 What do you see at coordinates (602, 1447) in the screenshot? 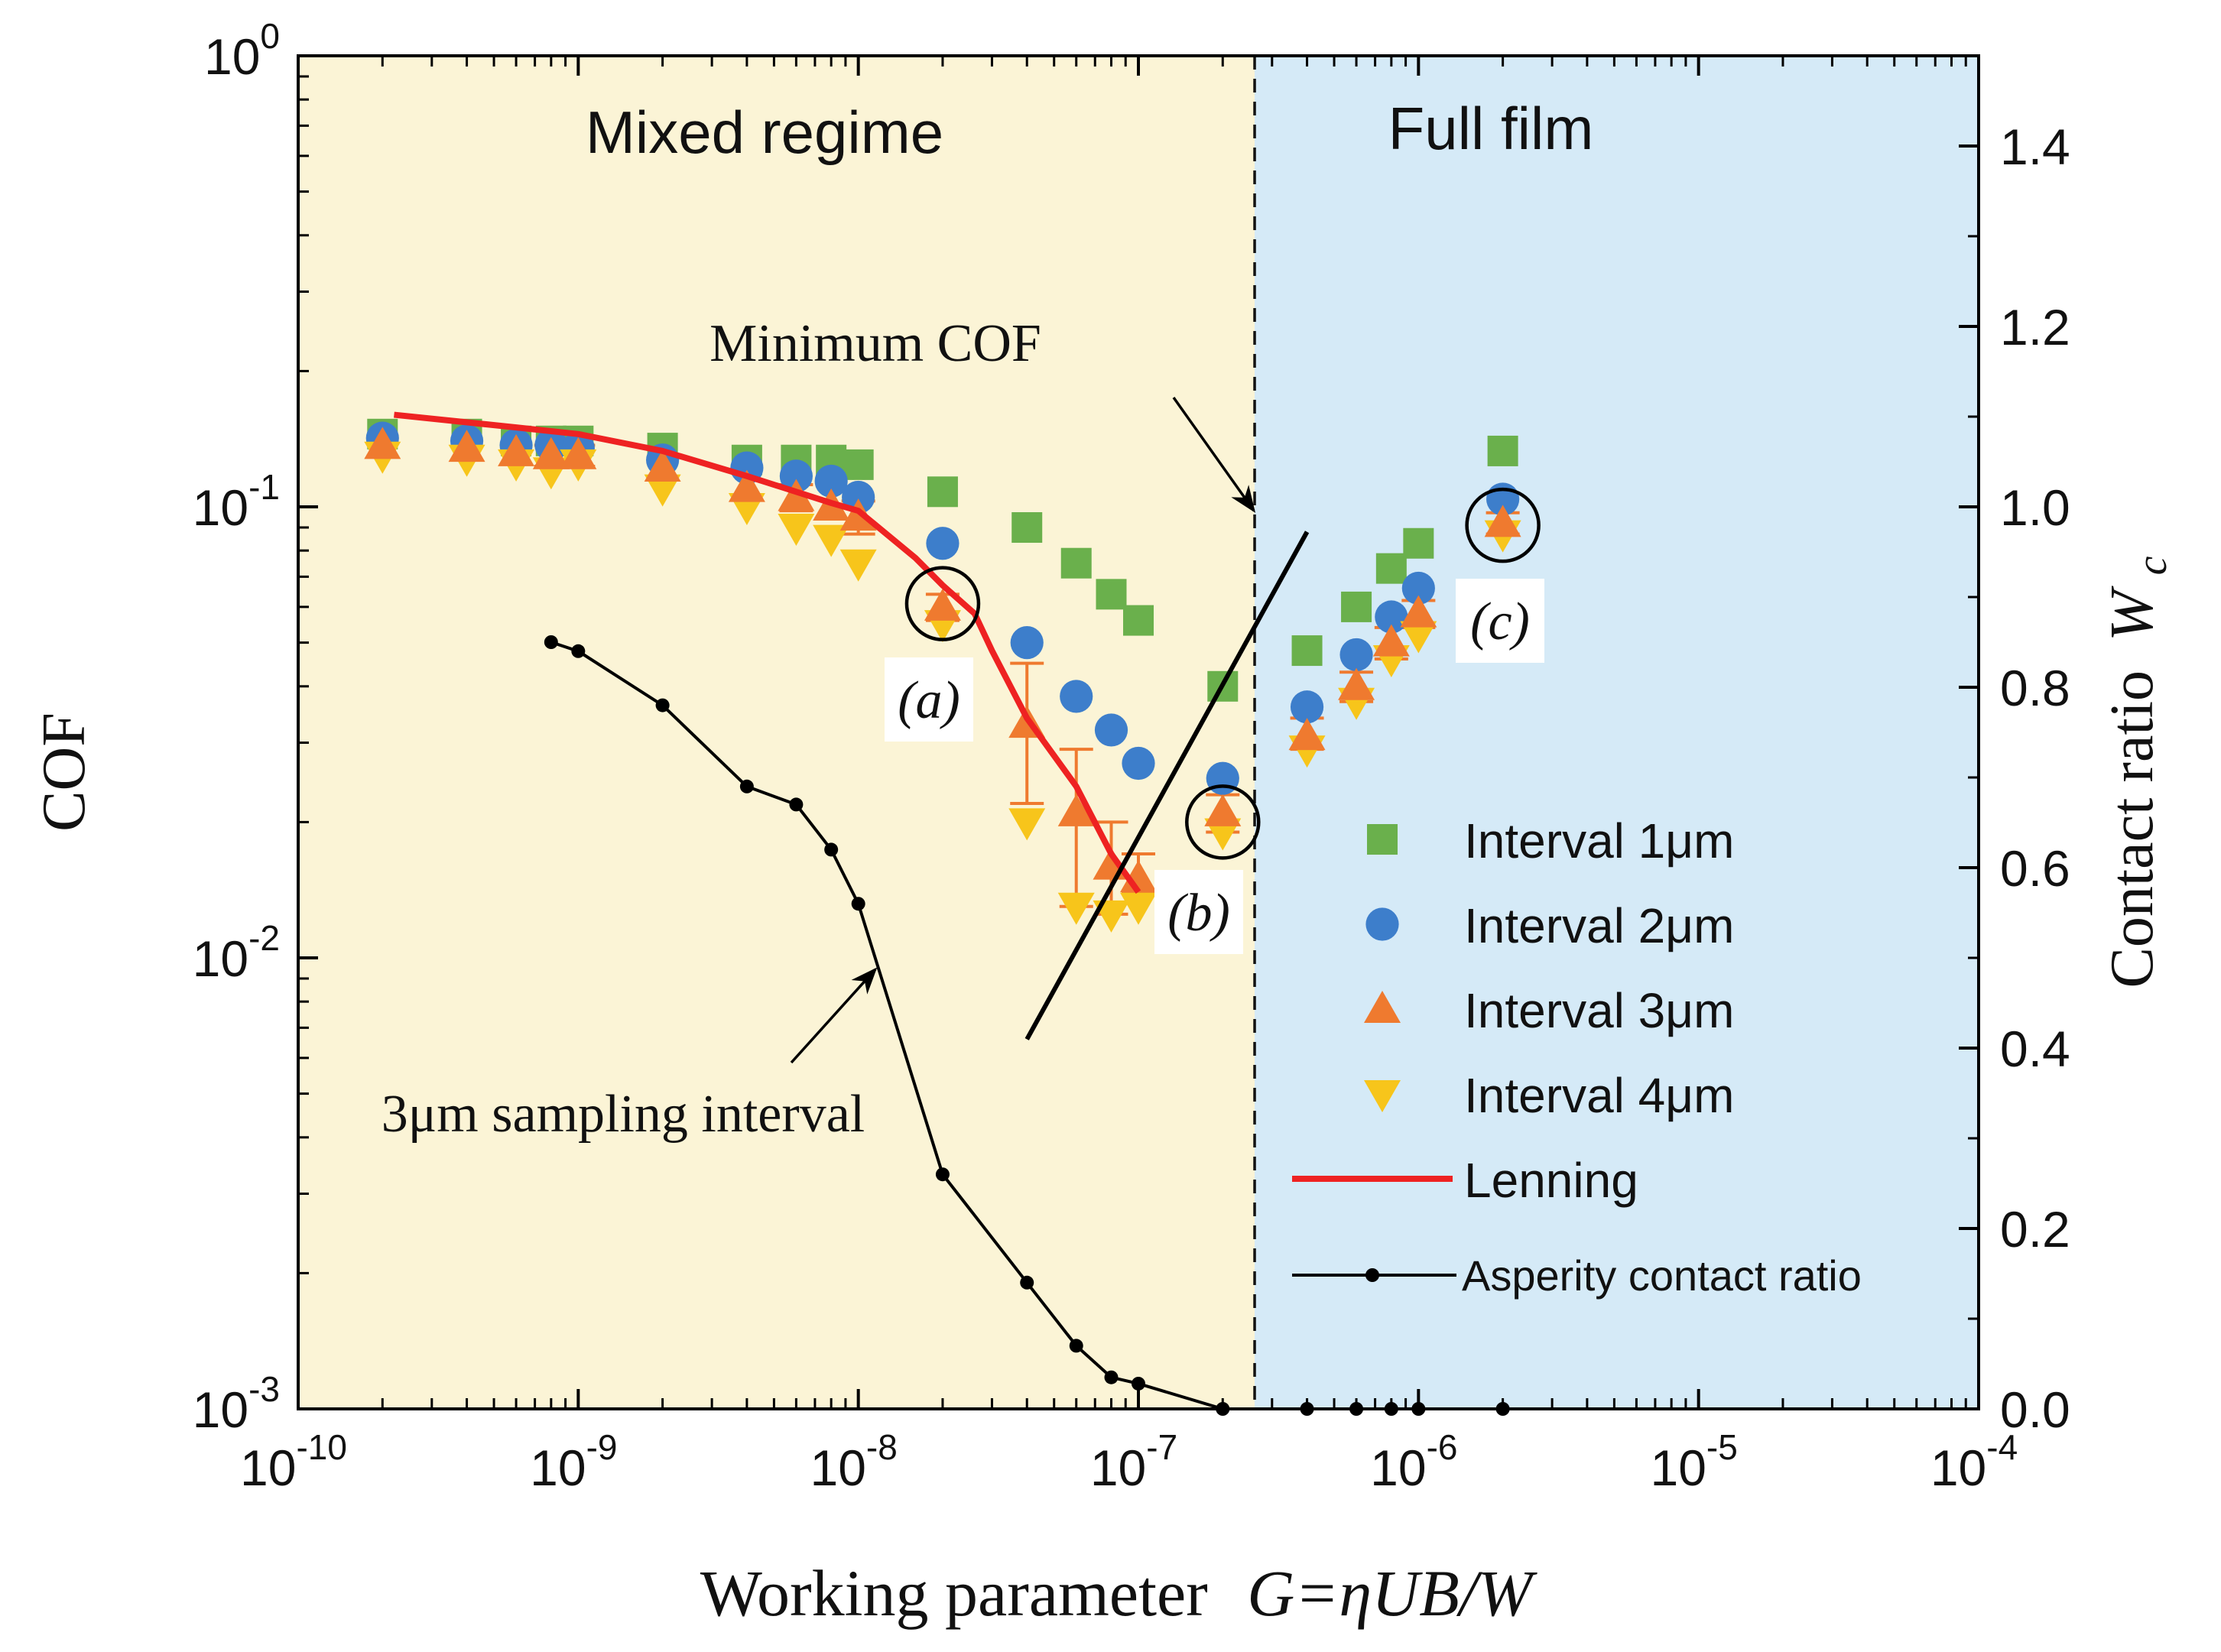
I see `x-tick-exp: -9` at bounding box center [602, 1447].